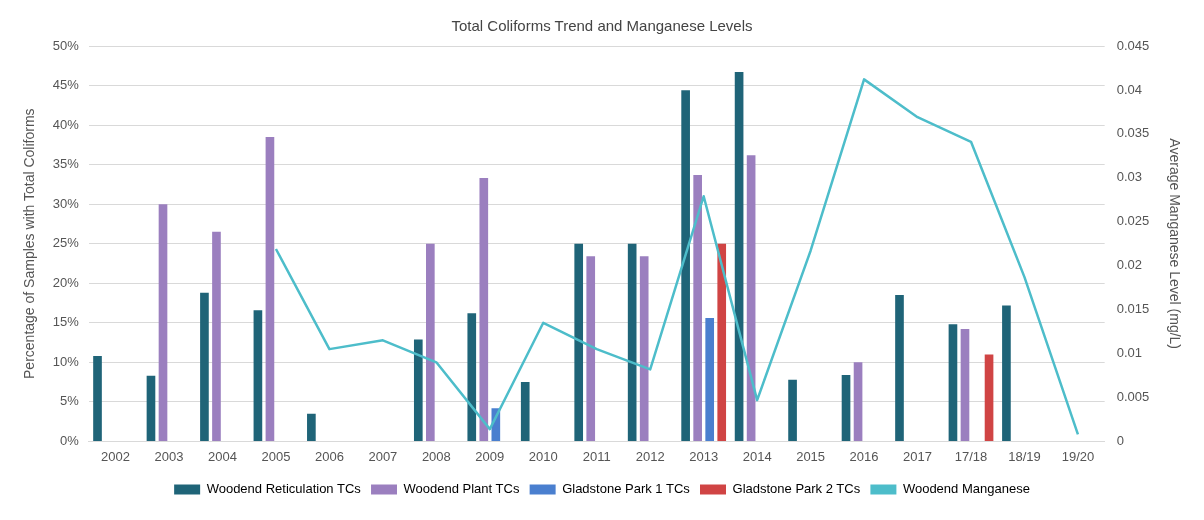 The height and width of the screenshot is (520, 1204). I want to click on legend-label: Gladstone Park 2 TCs, so click(796, 489).